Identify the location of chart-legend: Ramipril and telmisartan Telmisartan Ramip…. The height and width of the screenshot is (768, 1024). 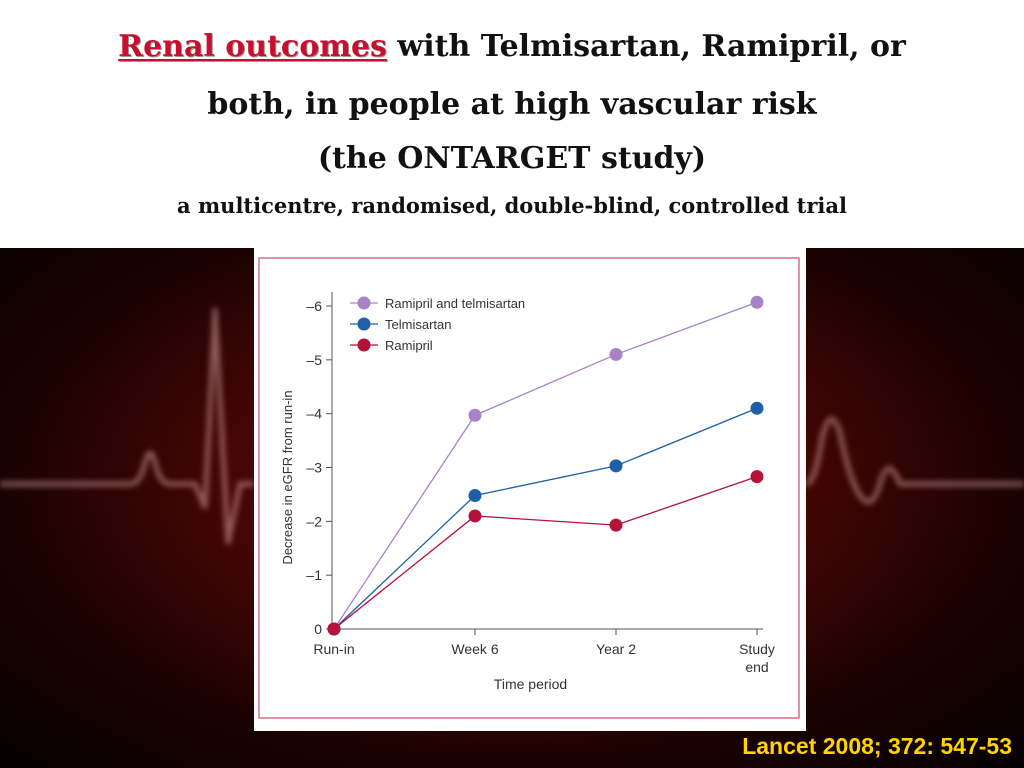
(437, 324).